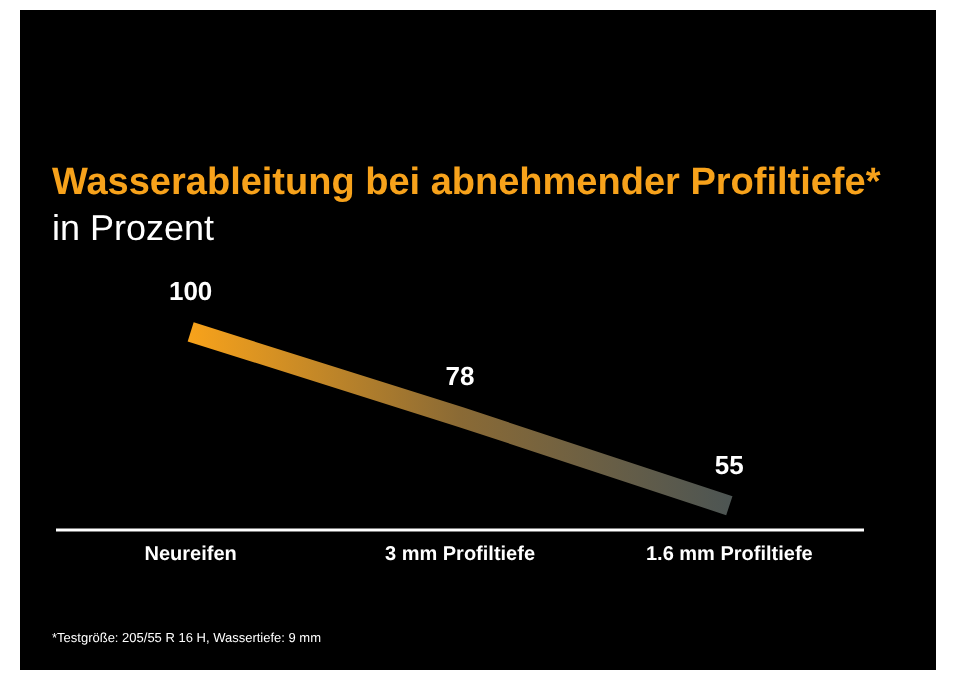 This screenshot has width=956, height=690. Describe the element at coordinates (729, 555) in the screenshot. I see `x-tick-label: 1.6 mm Profiltiefe` at that location.